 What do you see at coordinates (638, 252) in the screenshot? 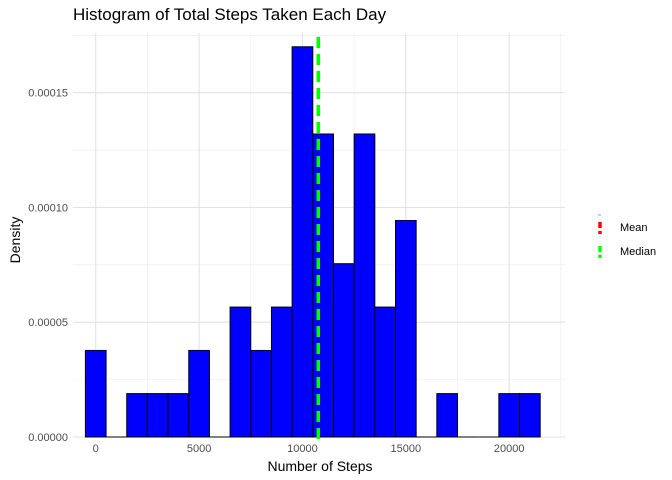
I see `median-legend-label: Median` at bounding box center [638, 252].